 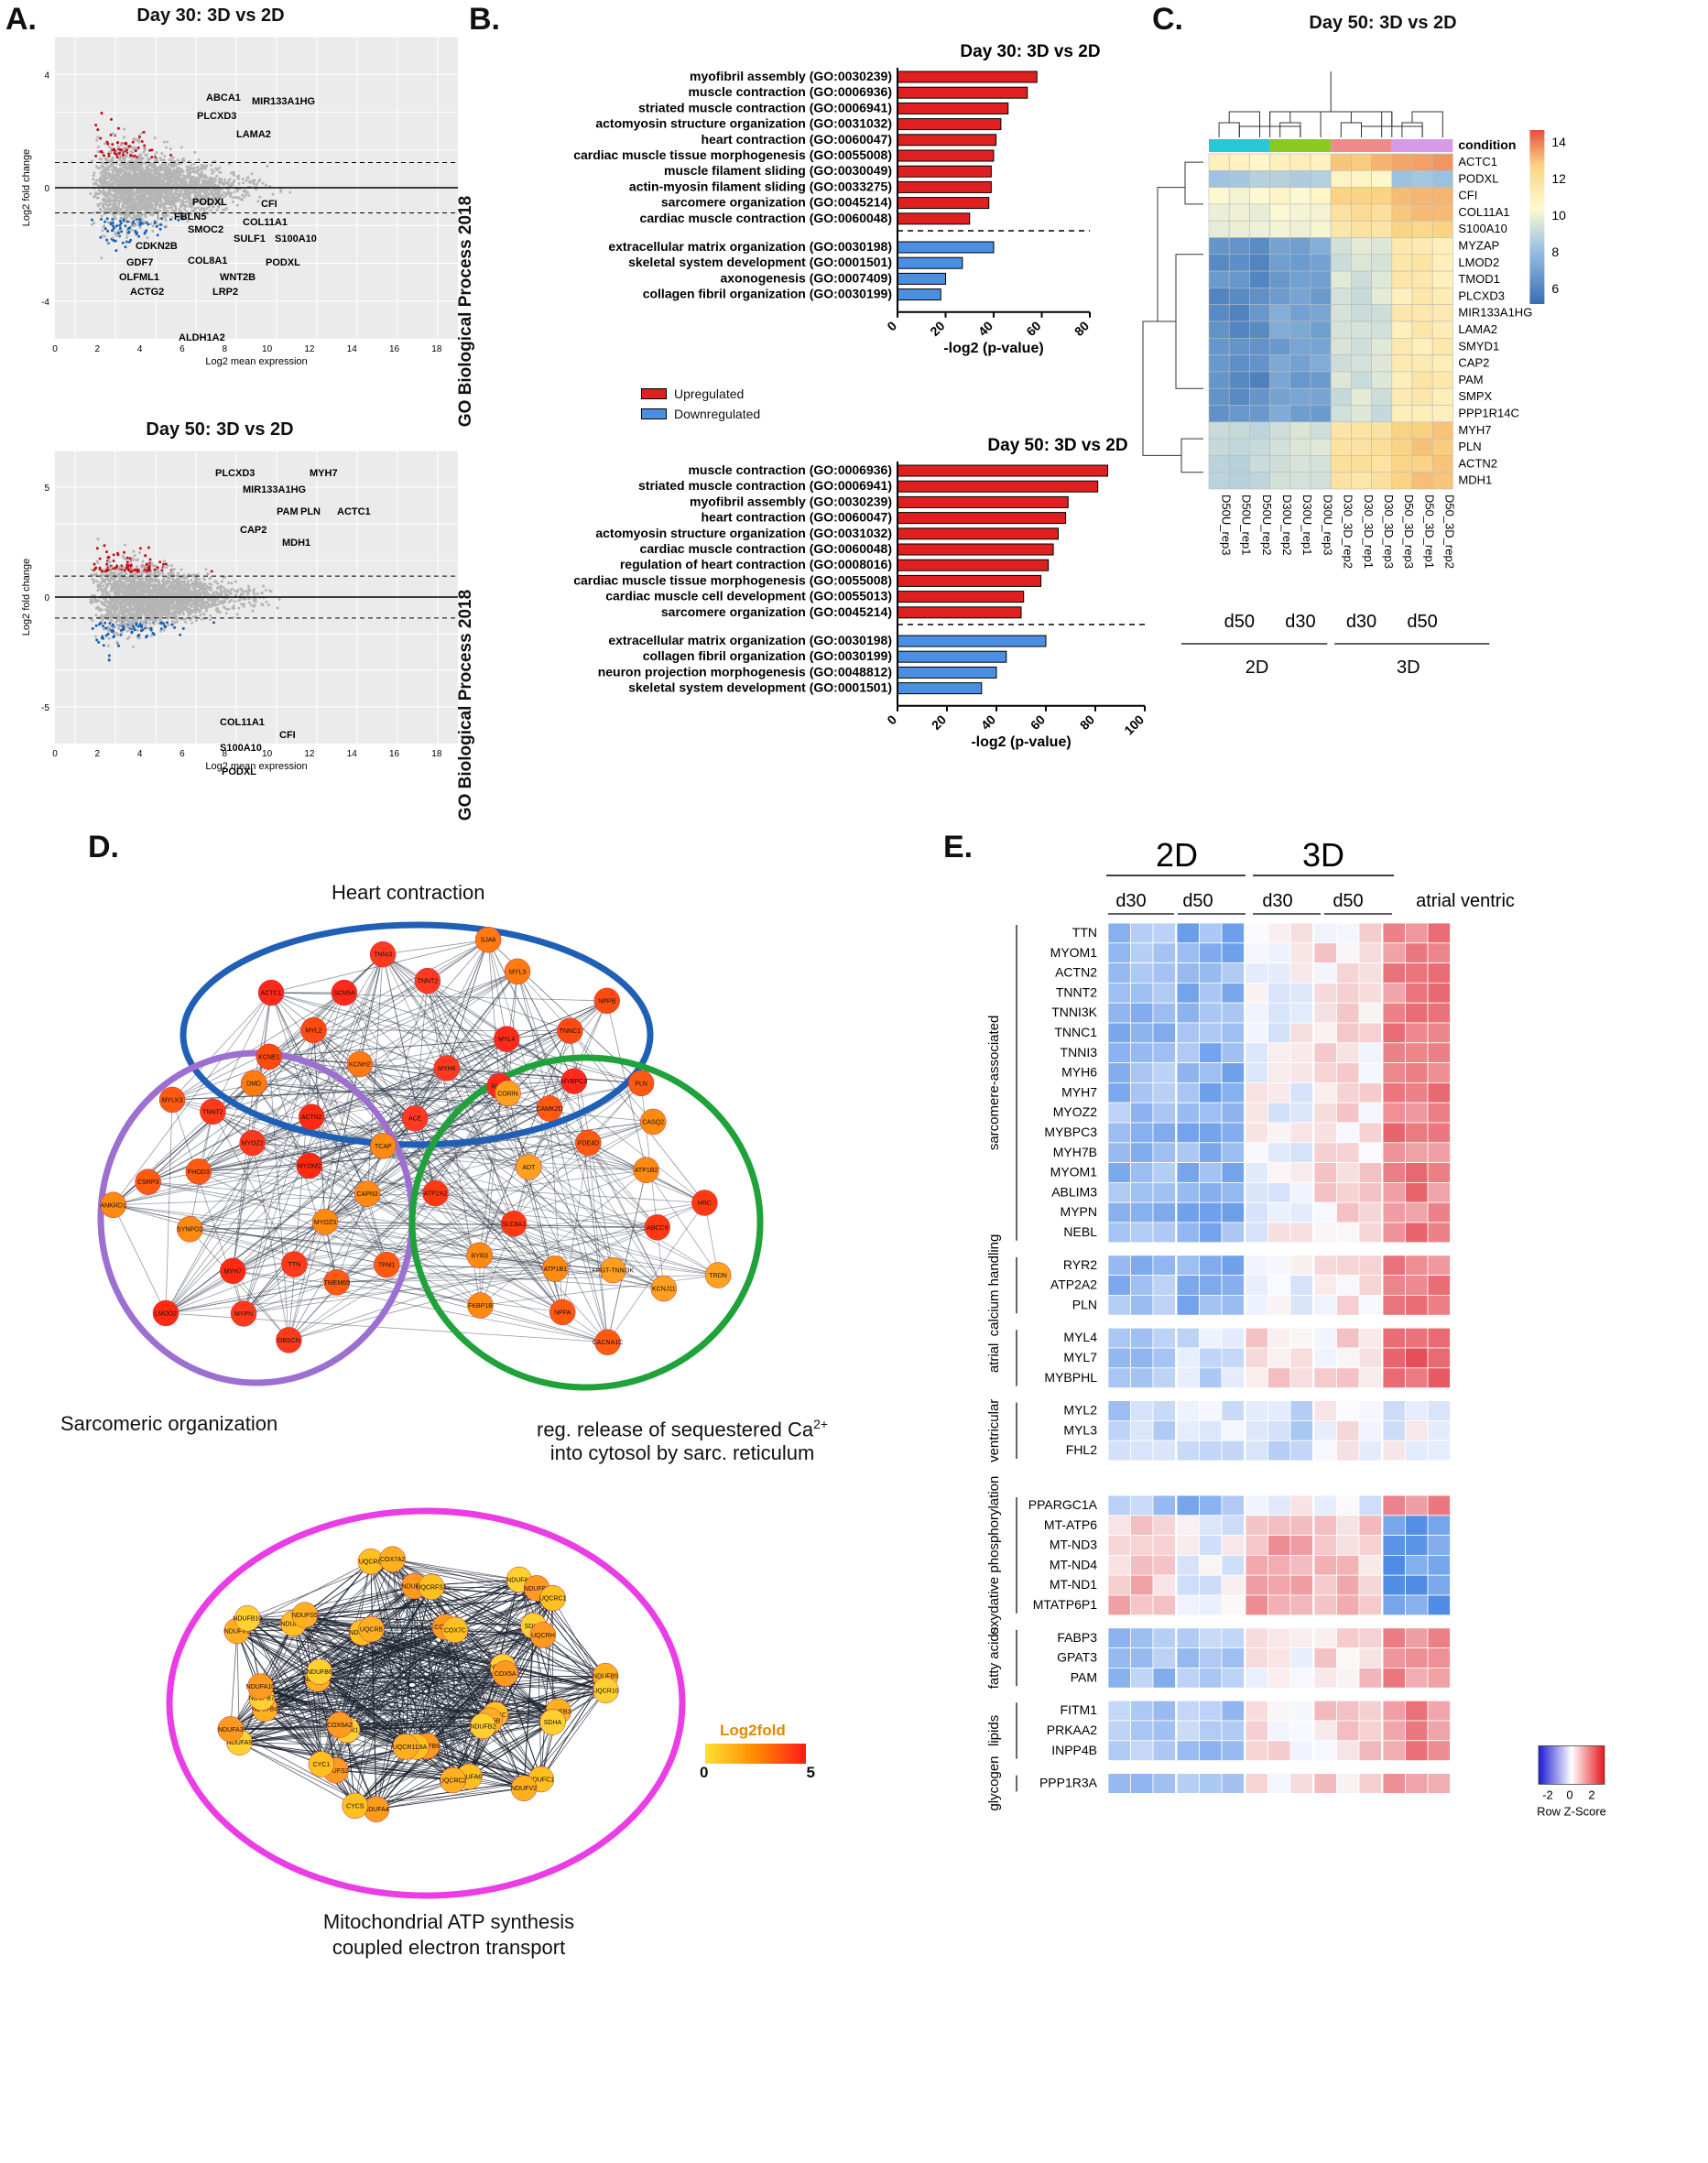 I want to click on gene-label: PODXL, so click(x=283, y=263).